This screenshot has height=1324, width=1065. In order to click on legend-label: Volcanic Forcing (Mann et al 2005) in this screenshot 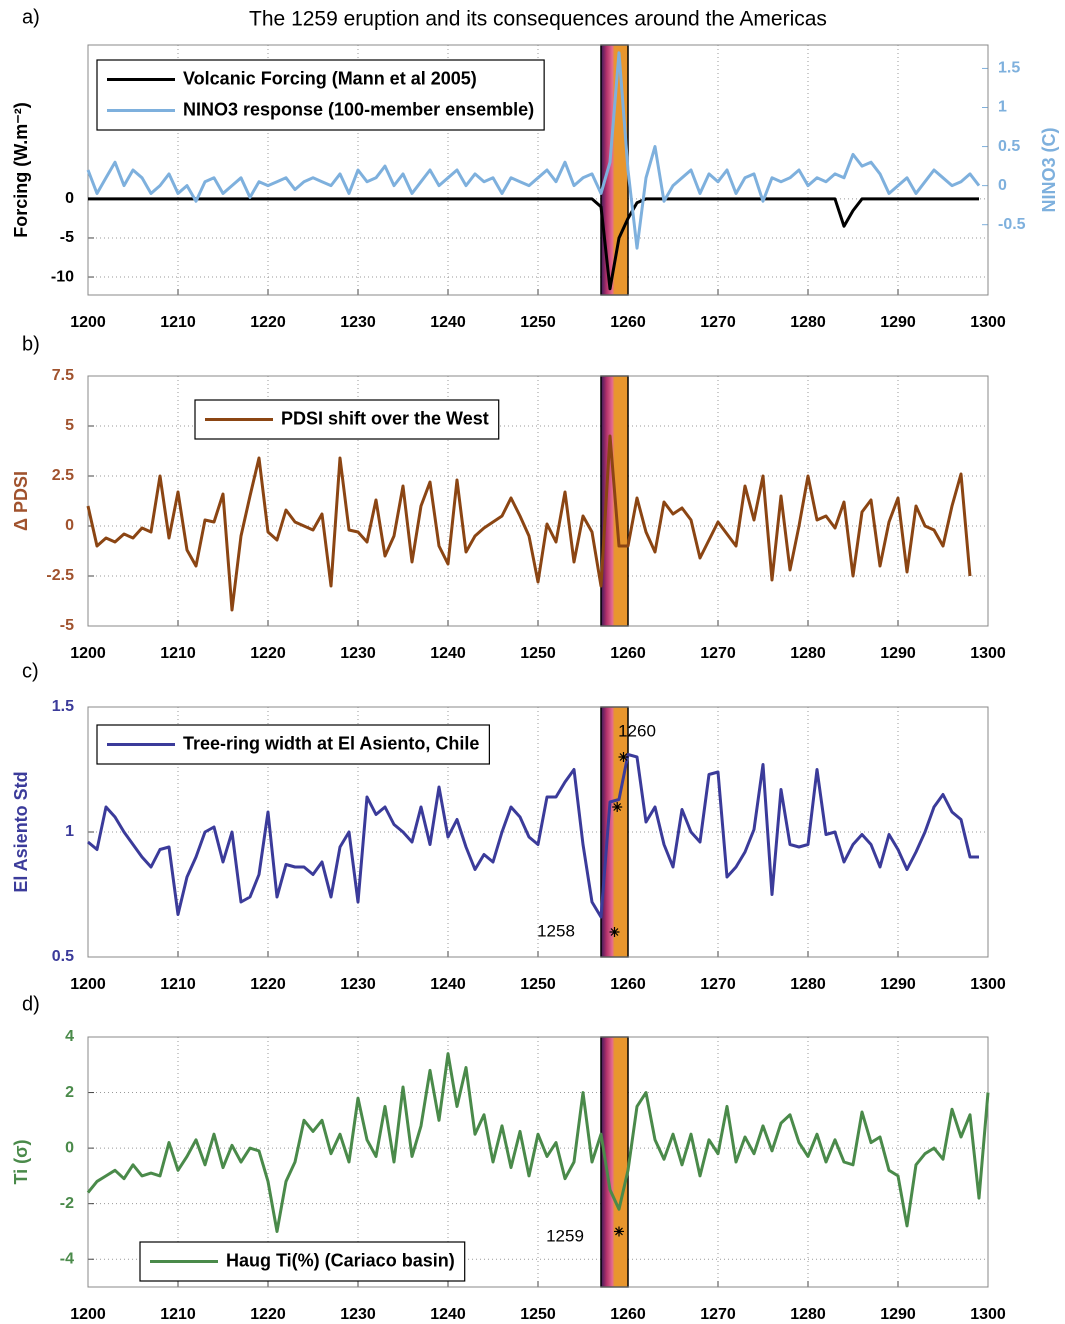, I will do `click(330, 78)`.